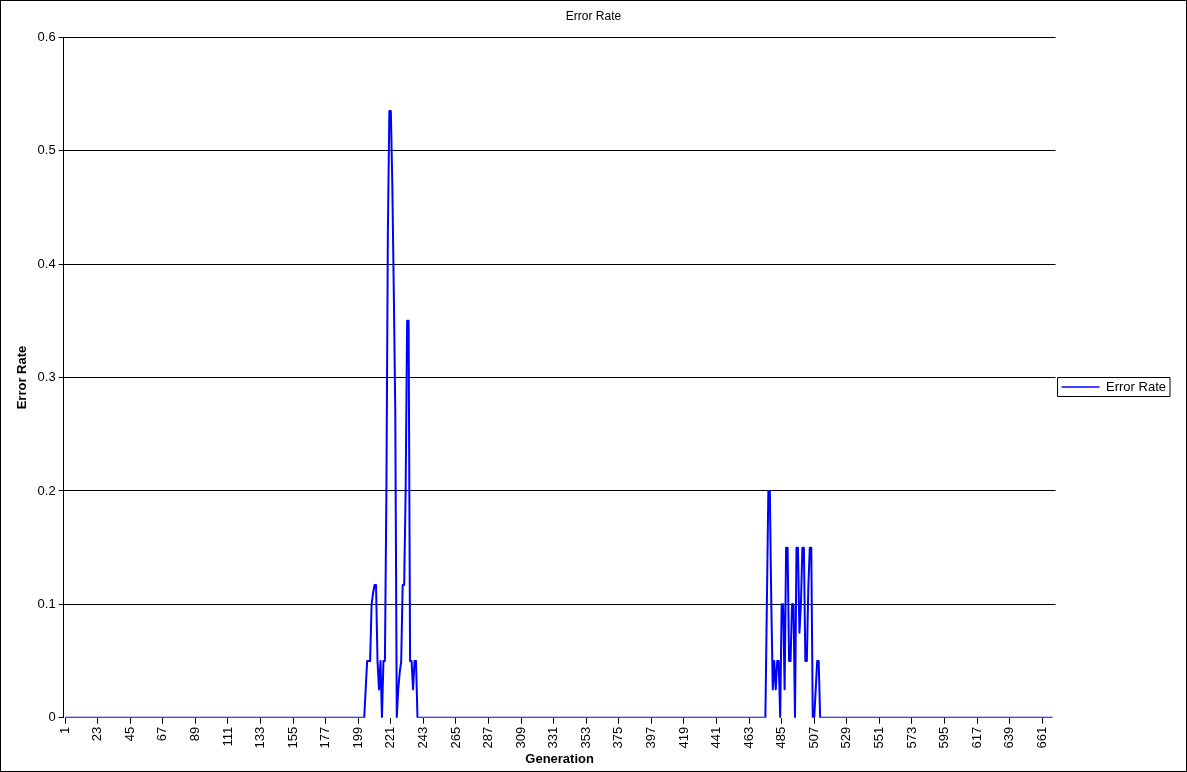 The width and height of the screenshot is (1187, 772). What do you see at coordinates (488, 737) in the screenshot?
I see `x-tick-label: 287` at bounding box center [488, 737].